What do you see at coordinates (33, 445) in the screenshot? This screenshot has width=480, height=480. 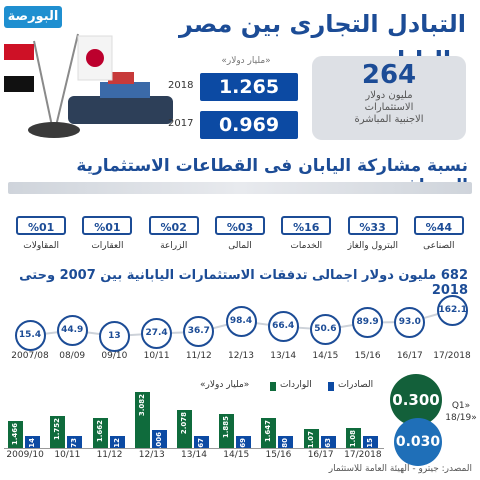 I see `export-bar: 0.14` at bounding box center [33, 445].